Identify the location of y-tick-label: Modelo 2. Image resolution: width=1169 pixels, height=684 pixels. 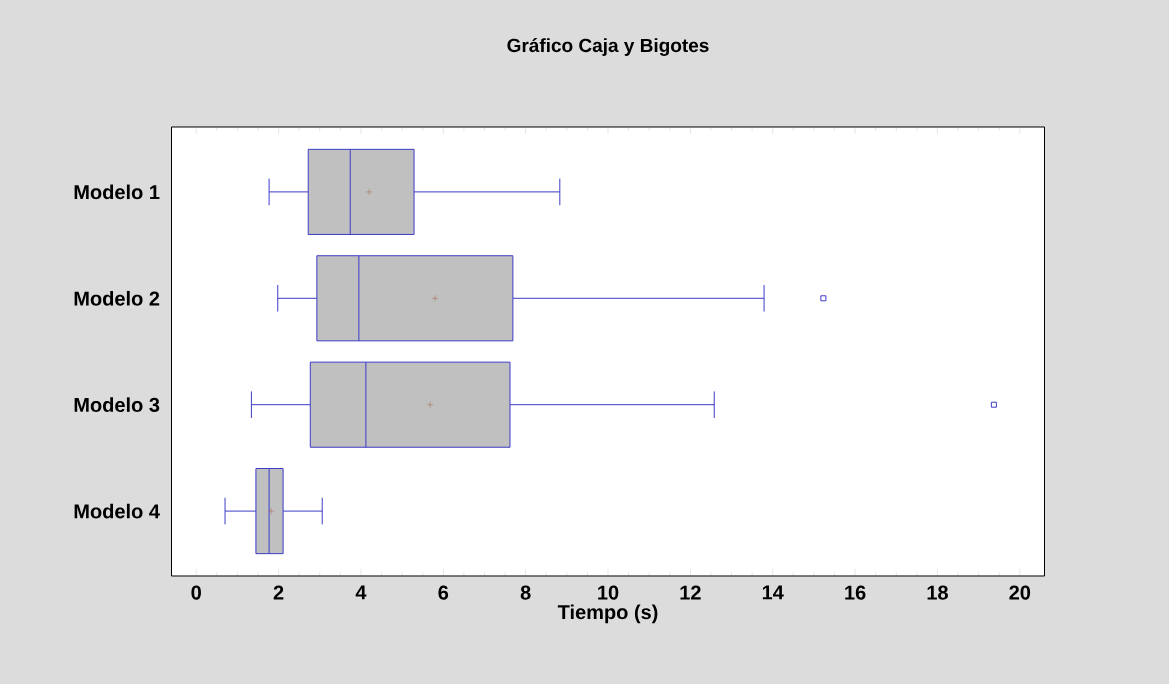
(117, 298).